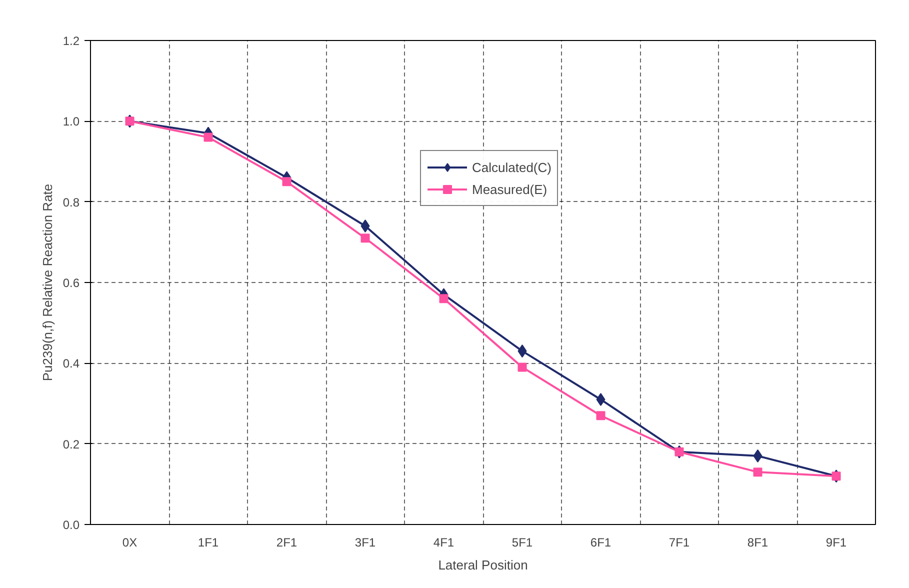  I want to click on y-tick-label: 1.2, so click(71, 41).